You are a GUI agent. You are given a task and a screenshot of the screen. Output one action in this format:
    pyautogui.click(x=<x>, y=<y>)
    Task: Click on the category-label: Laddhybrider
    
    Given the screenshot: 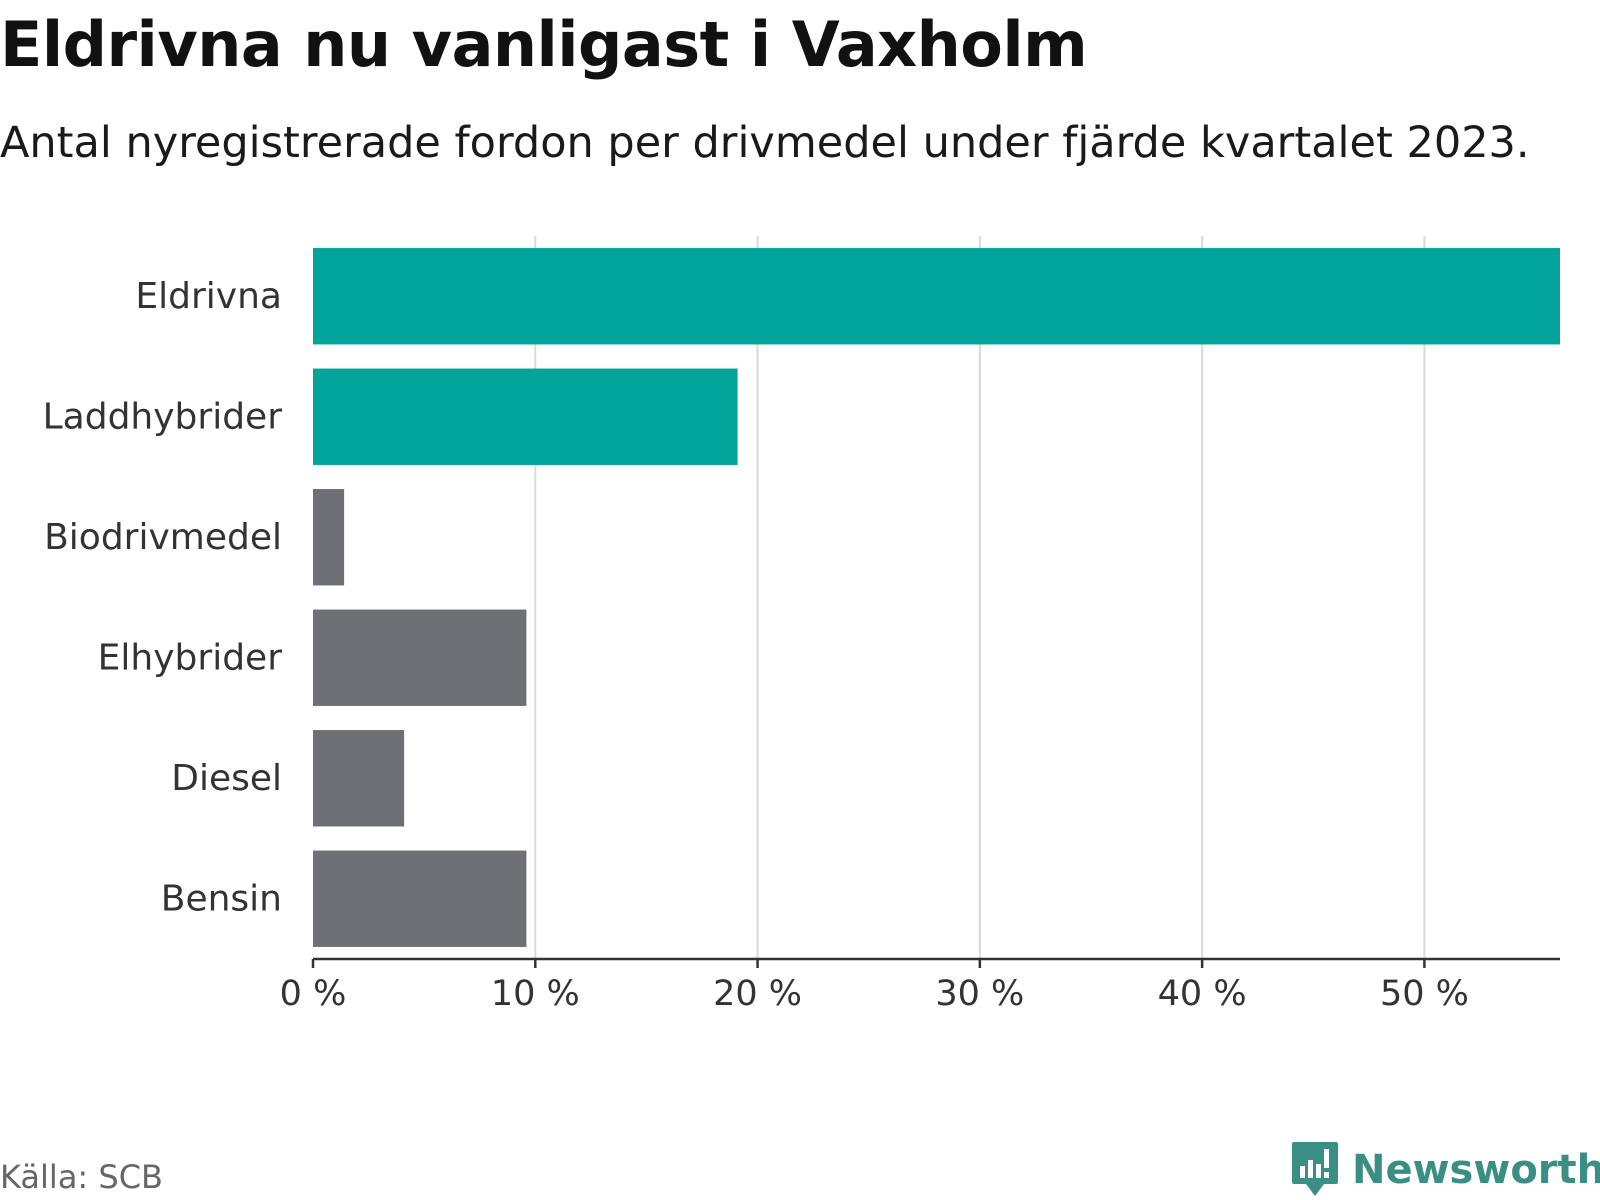 What is the action you would take?
    pyautogui.click(x=163, y=416)
    